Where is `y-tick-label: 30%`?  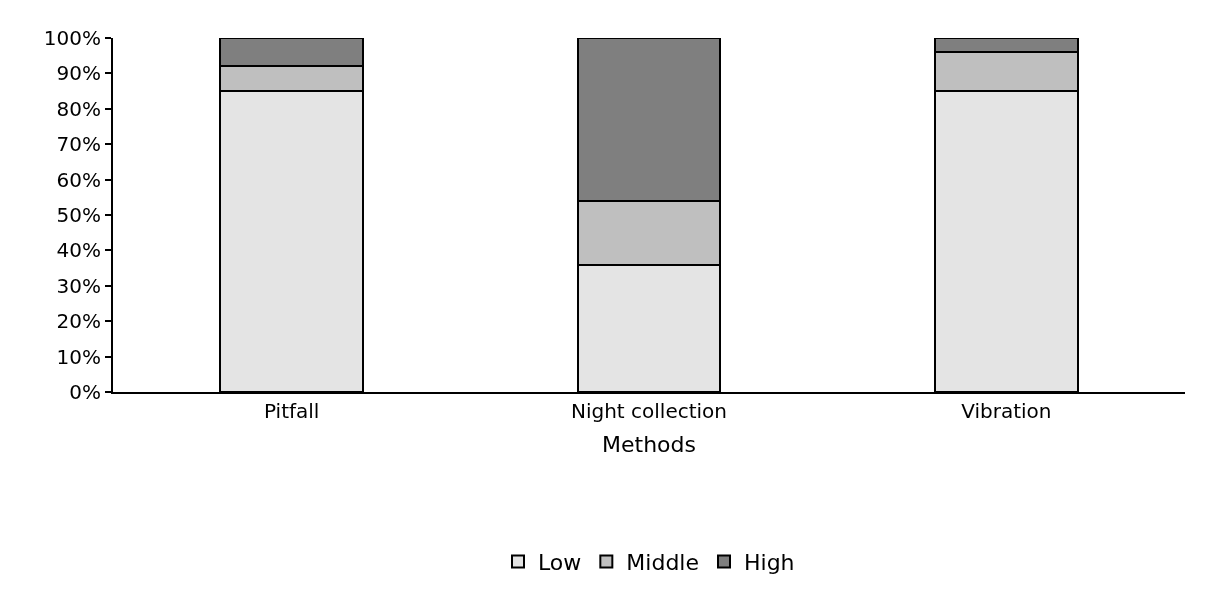 y-tick-label: 30% is located at coordinates (78, 285).